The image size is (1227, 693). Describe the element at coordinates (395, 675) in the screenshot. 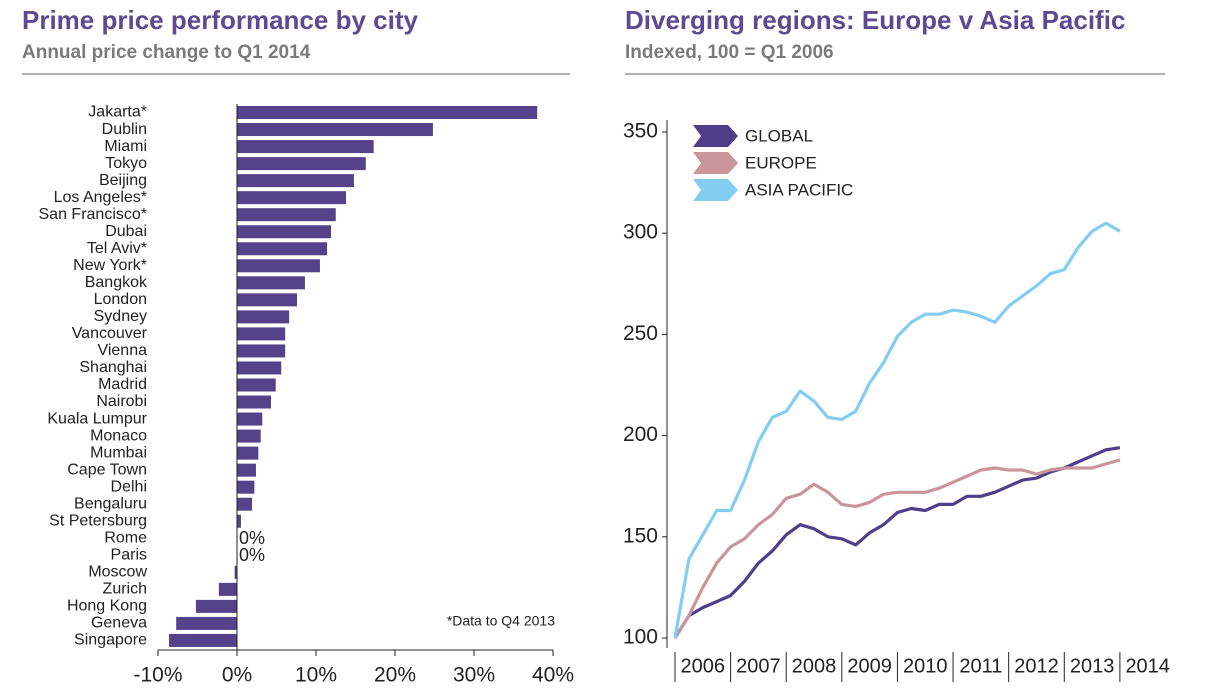

I see `x-tick-label: 20%` at that location.